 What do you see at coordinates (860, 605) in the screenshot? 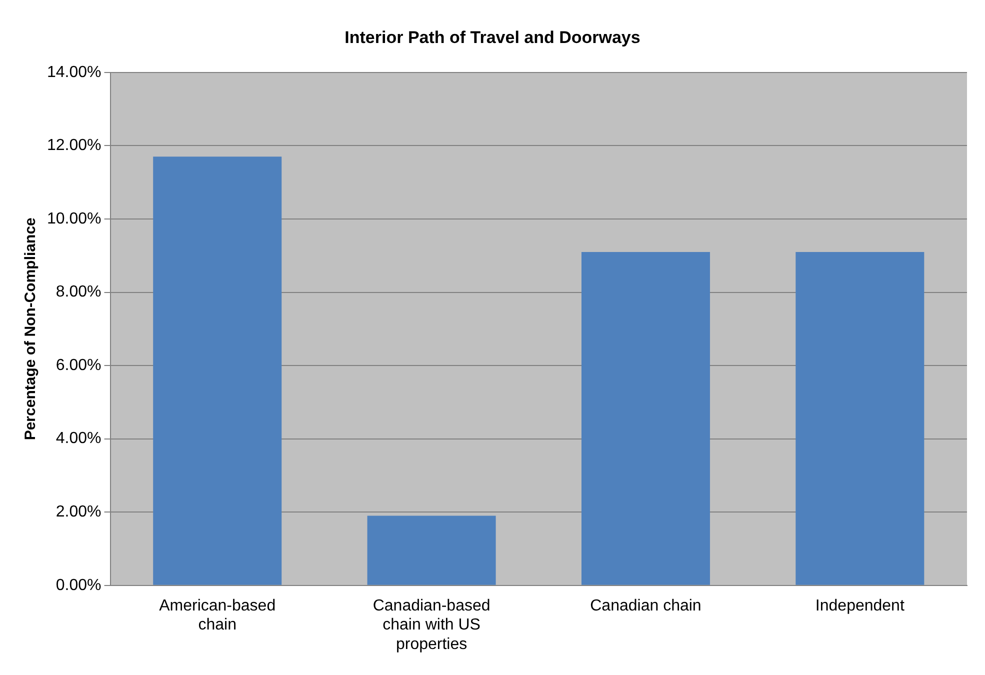
I see `x-tick-label: Independent` at bounding box center [860, 605].